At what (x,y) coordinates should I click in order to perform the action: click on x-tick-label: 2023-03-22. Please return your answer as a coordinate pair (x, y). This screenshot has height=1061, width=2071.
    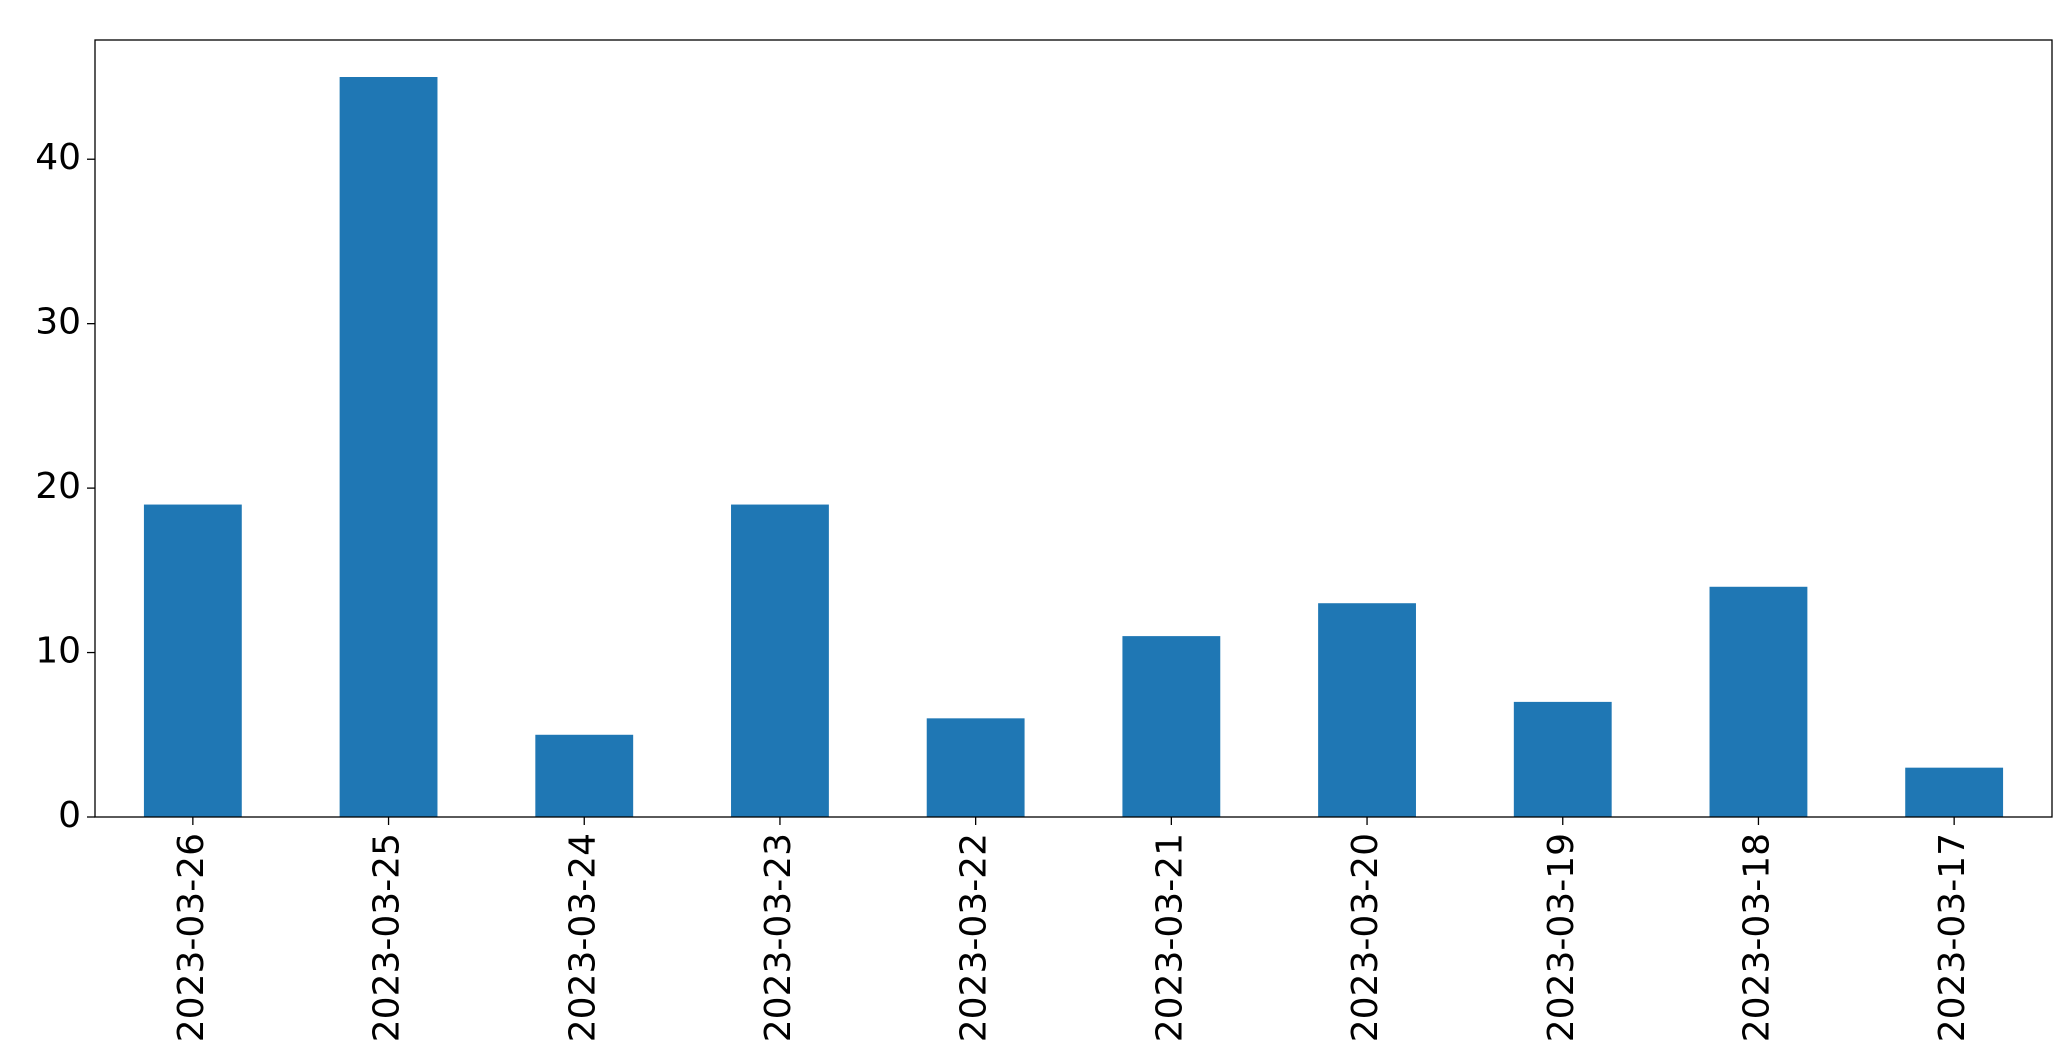
    Looking at the image, I should click on (974, 937).